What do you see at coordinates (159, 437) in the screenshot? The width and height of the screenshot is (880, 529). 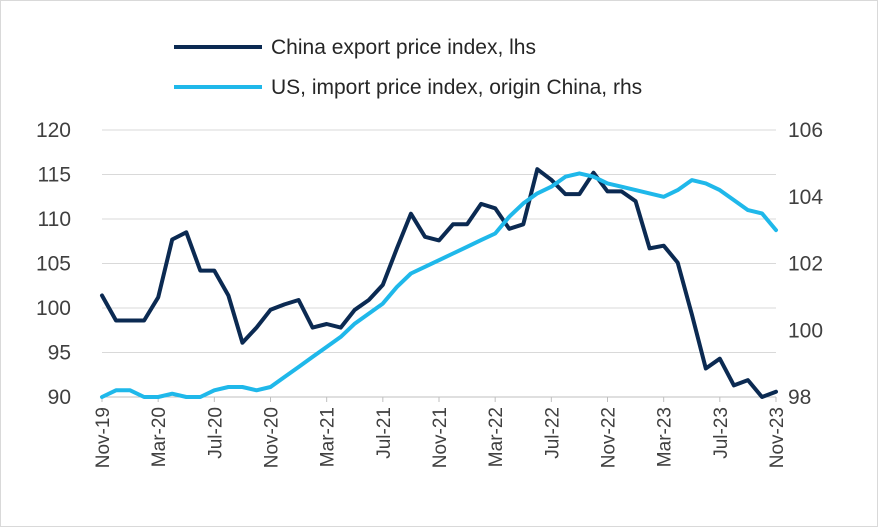 I see `x-tick-label: Mar-20` at bounding box center [159, 437].